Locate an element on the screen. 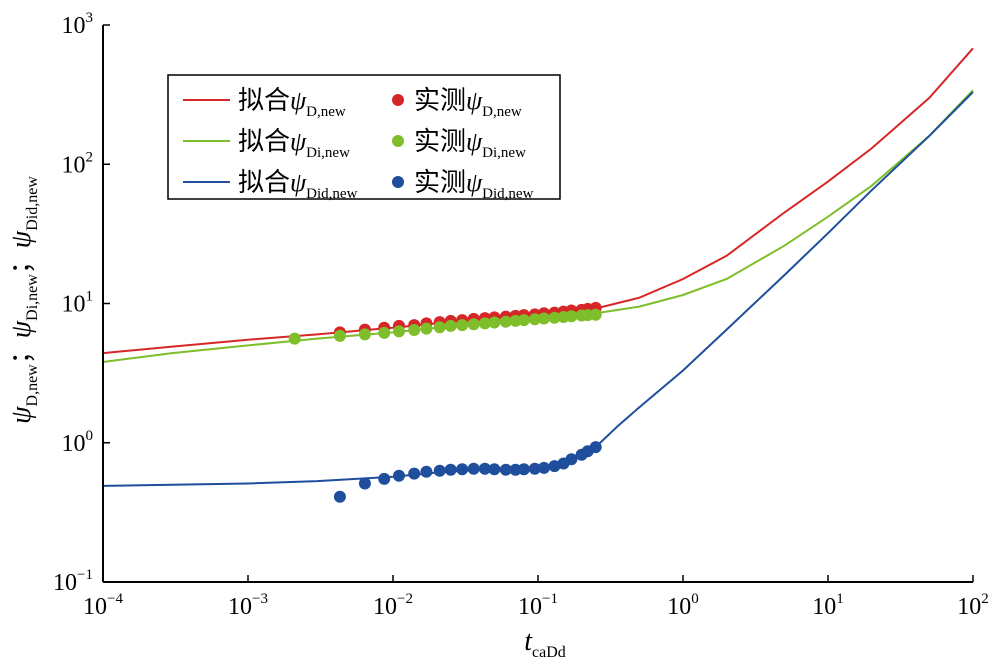 This screenshot has width=1000, height=664. legend-entry: 实测ψDi,new is located at coordinates (459, 144).